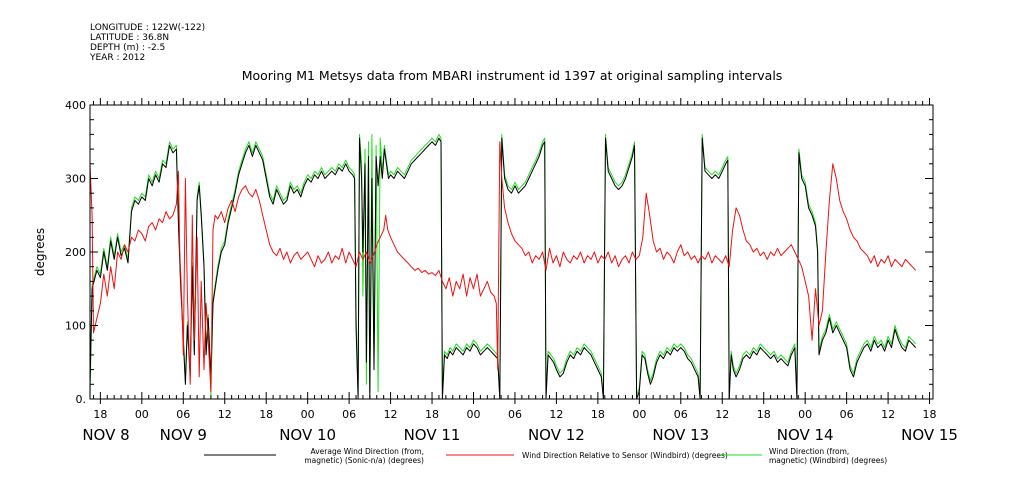 This screenshot has height=504, width=1009. Describe the element at coordinates (40, 252) in the screenshot. I see `y-axis-label: degrees` at that location.